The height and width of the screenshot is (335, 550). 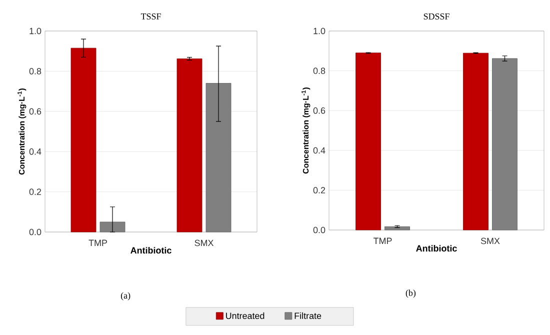 What do you see at coordinates (245, 316) in the screenshot?
I see `legend-label: Untreated` at bounding box center [245, 316].